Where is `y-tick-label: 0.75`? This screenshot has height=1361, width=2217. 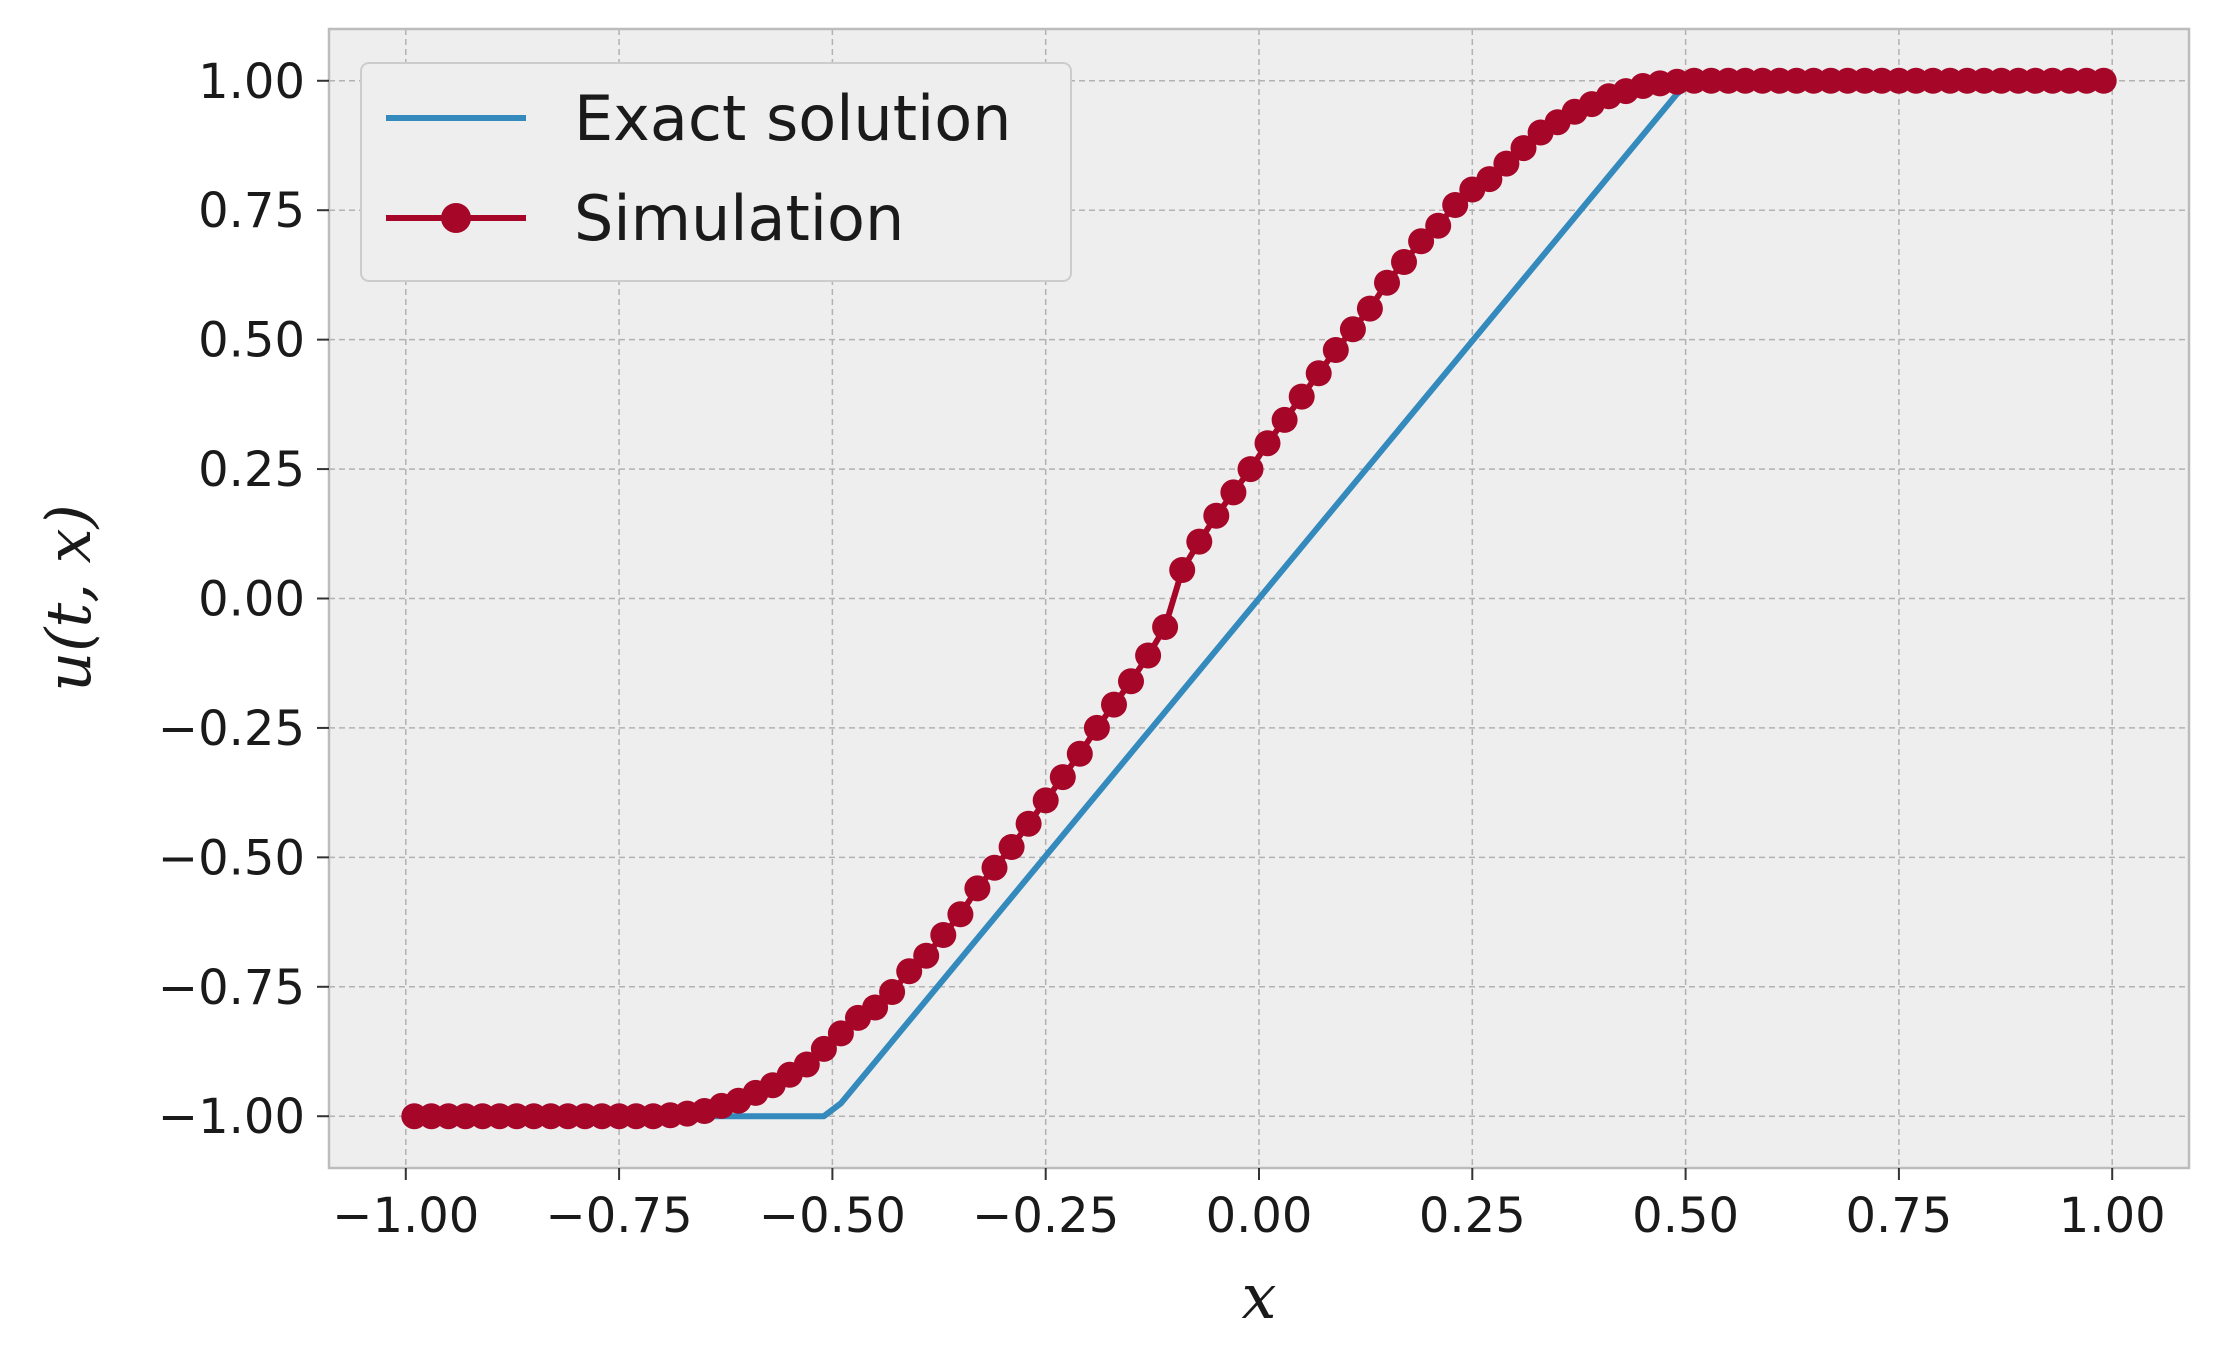 y-tick-label: 0.75 is located at coordinates (251, 211).